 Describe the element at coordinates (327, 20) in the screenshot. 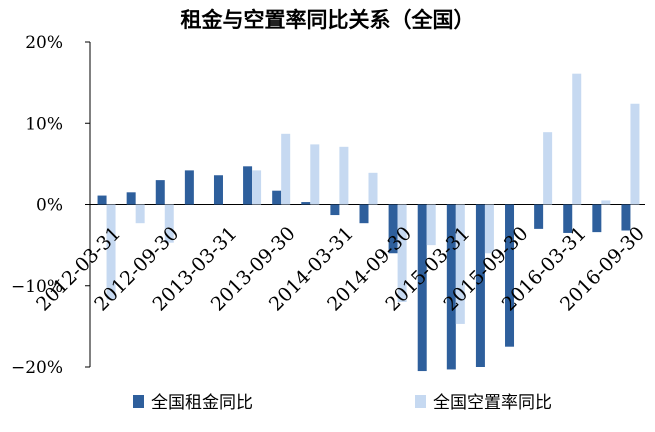

I see `chart-title: 租金与空置率同比关系（全国）` at that location.